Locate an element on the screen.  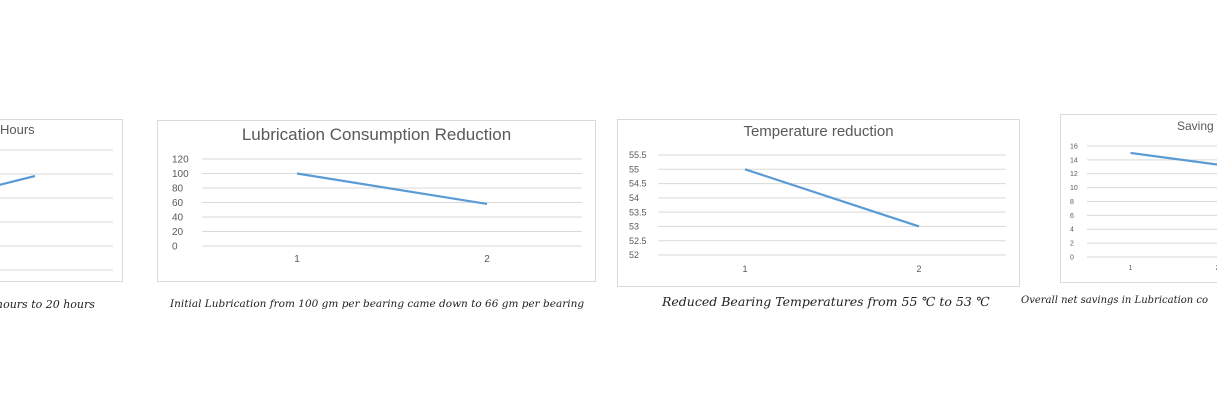
chart-title: Temperature reduction is located at coordinates (818, 131).